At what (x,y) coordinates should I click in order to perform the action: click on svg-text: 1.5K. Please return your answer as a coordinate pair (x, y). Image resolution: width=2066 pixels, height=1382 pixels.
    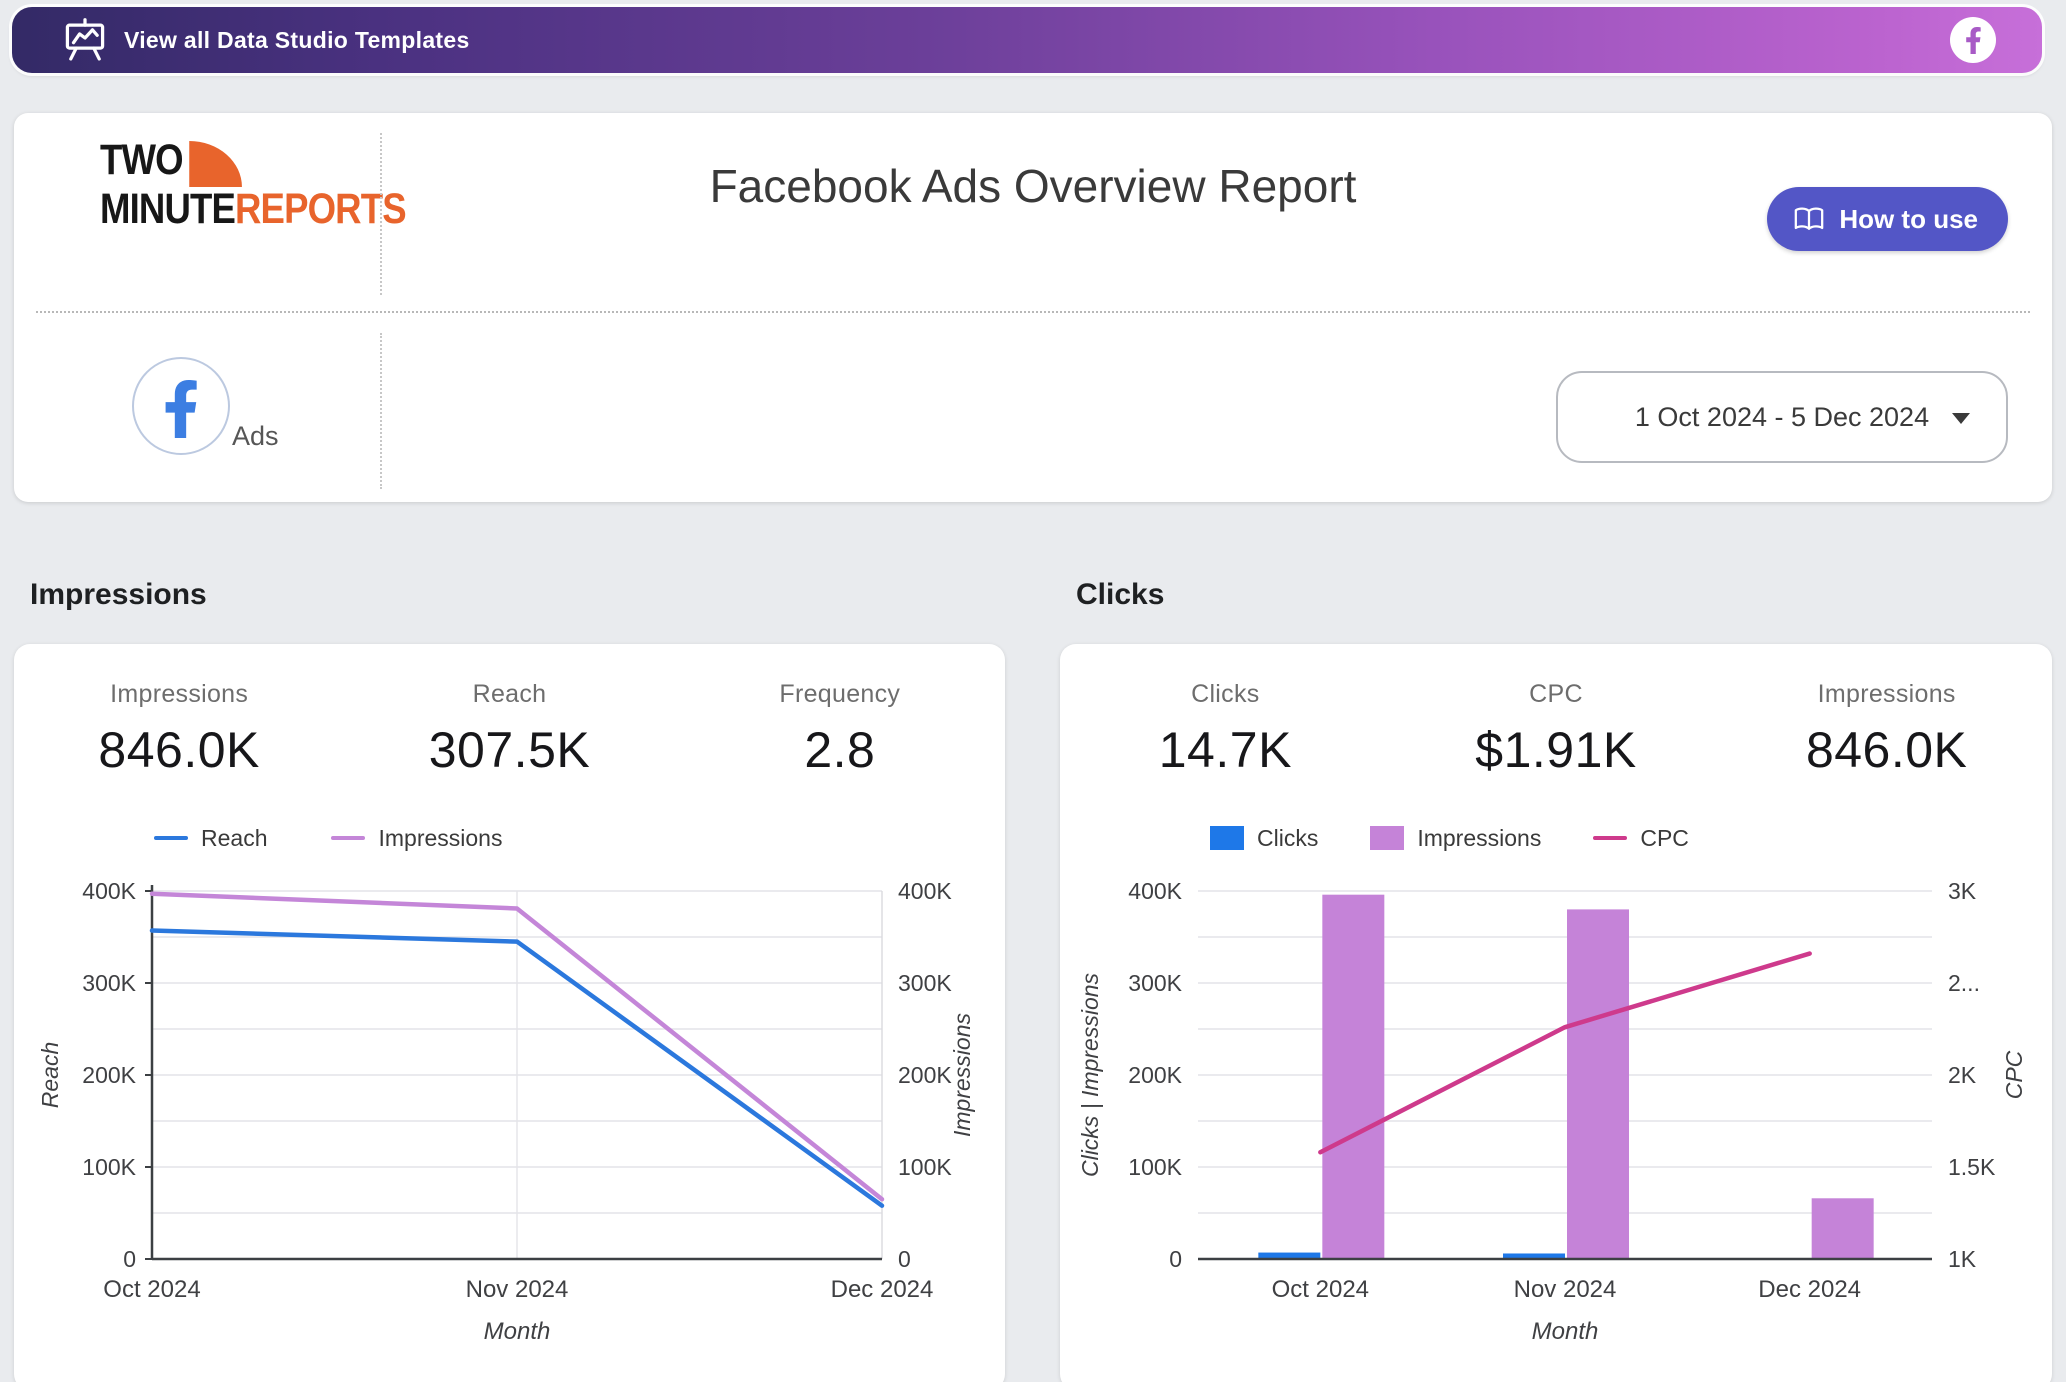
    Looking at the image, I should click on (1972, 1167).